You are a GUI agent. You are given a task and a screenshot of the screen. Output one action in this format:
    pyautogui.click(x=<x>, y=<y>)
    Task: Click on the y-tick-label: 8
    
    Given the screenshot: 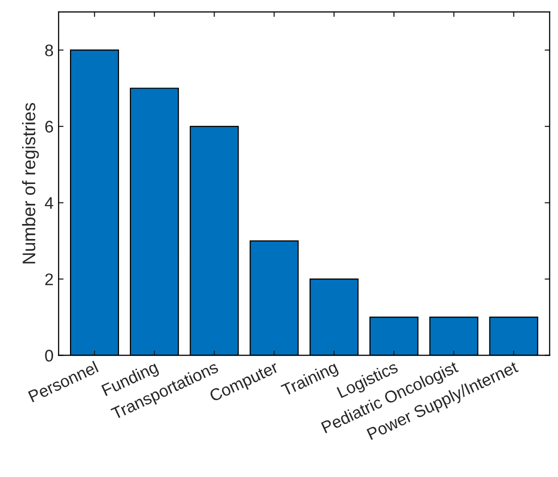 What is the action you would take?
    pyautogui.click(x=49, y=50)
    